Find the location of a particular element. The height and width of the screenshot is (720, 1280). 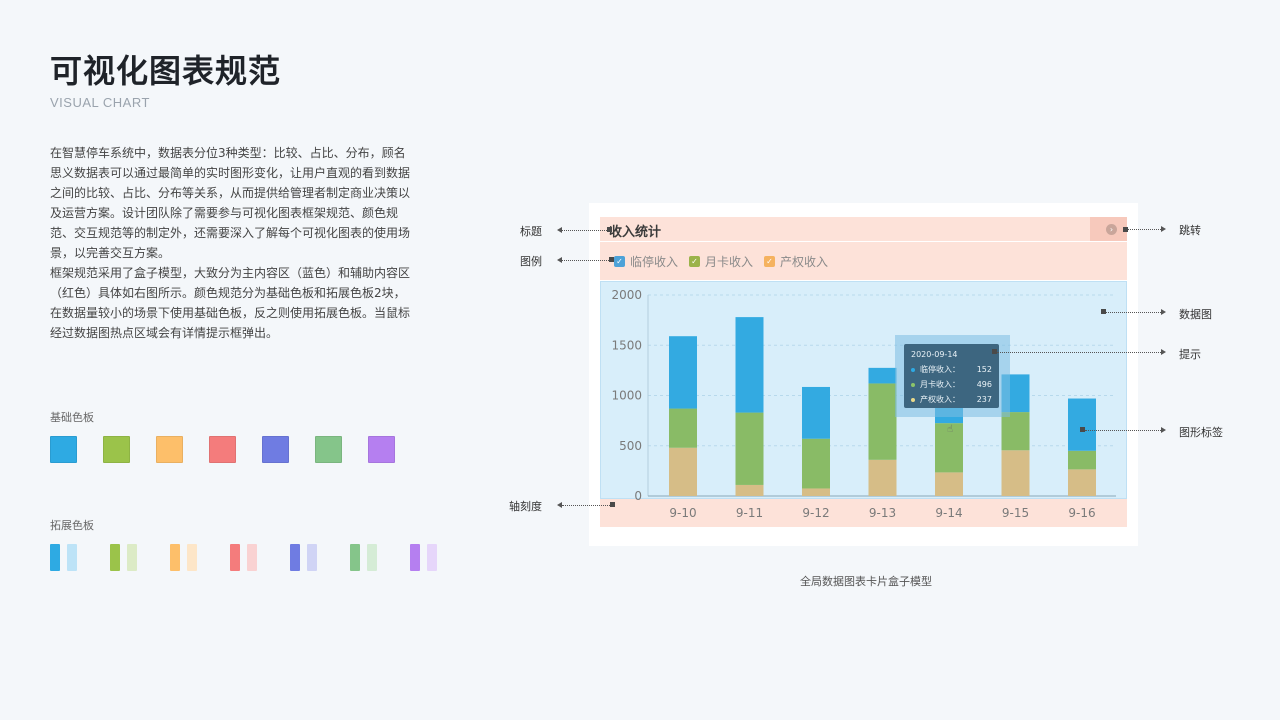

annotation-jump: 跳转 is located at coordinates (1190, 230).